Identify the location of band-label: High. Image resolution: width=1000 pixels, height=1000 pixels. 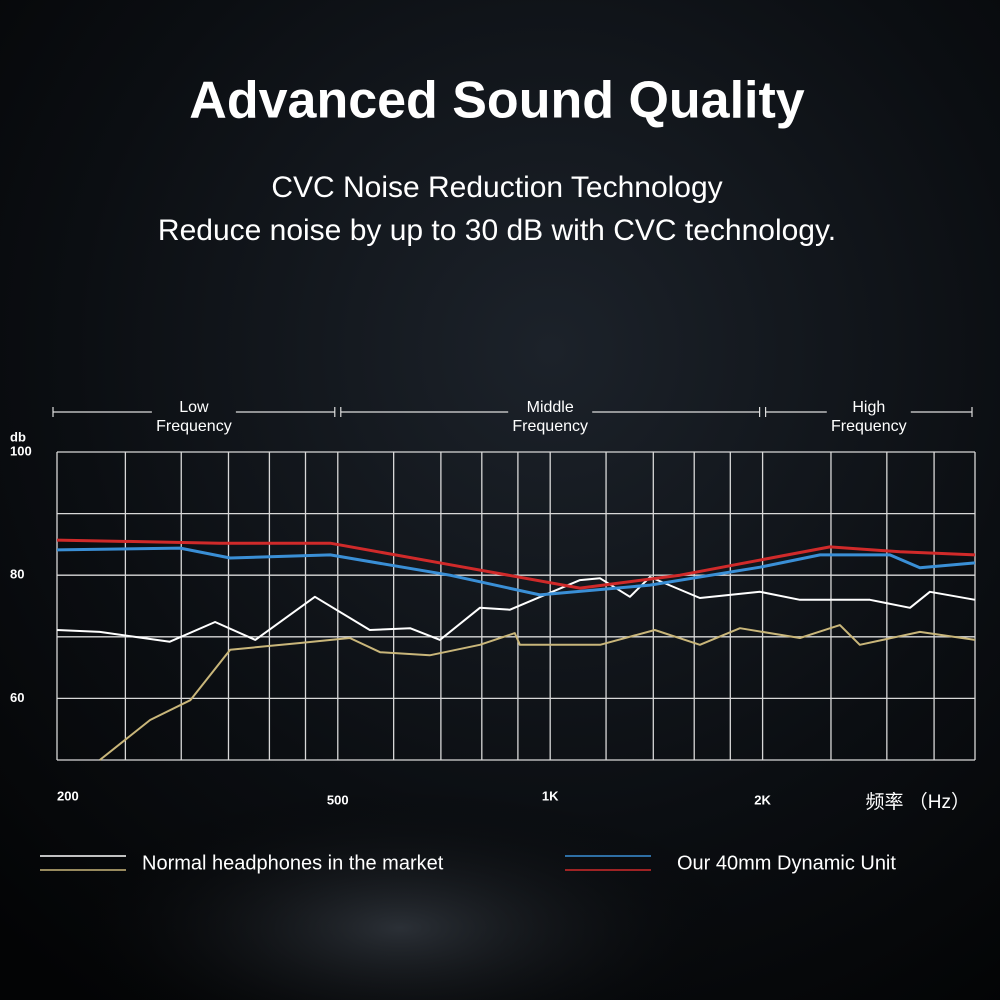
(868, 407).